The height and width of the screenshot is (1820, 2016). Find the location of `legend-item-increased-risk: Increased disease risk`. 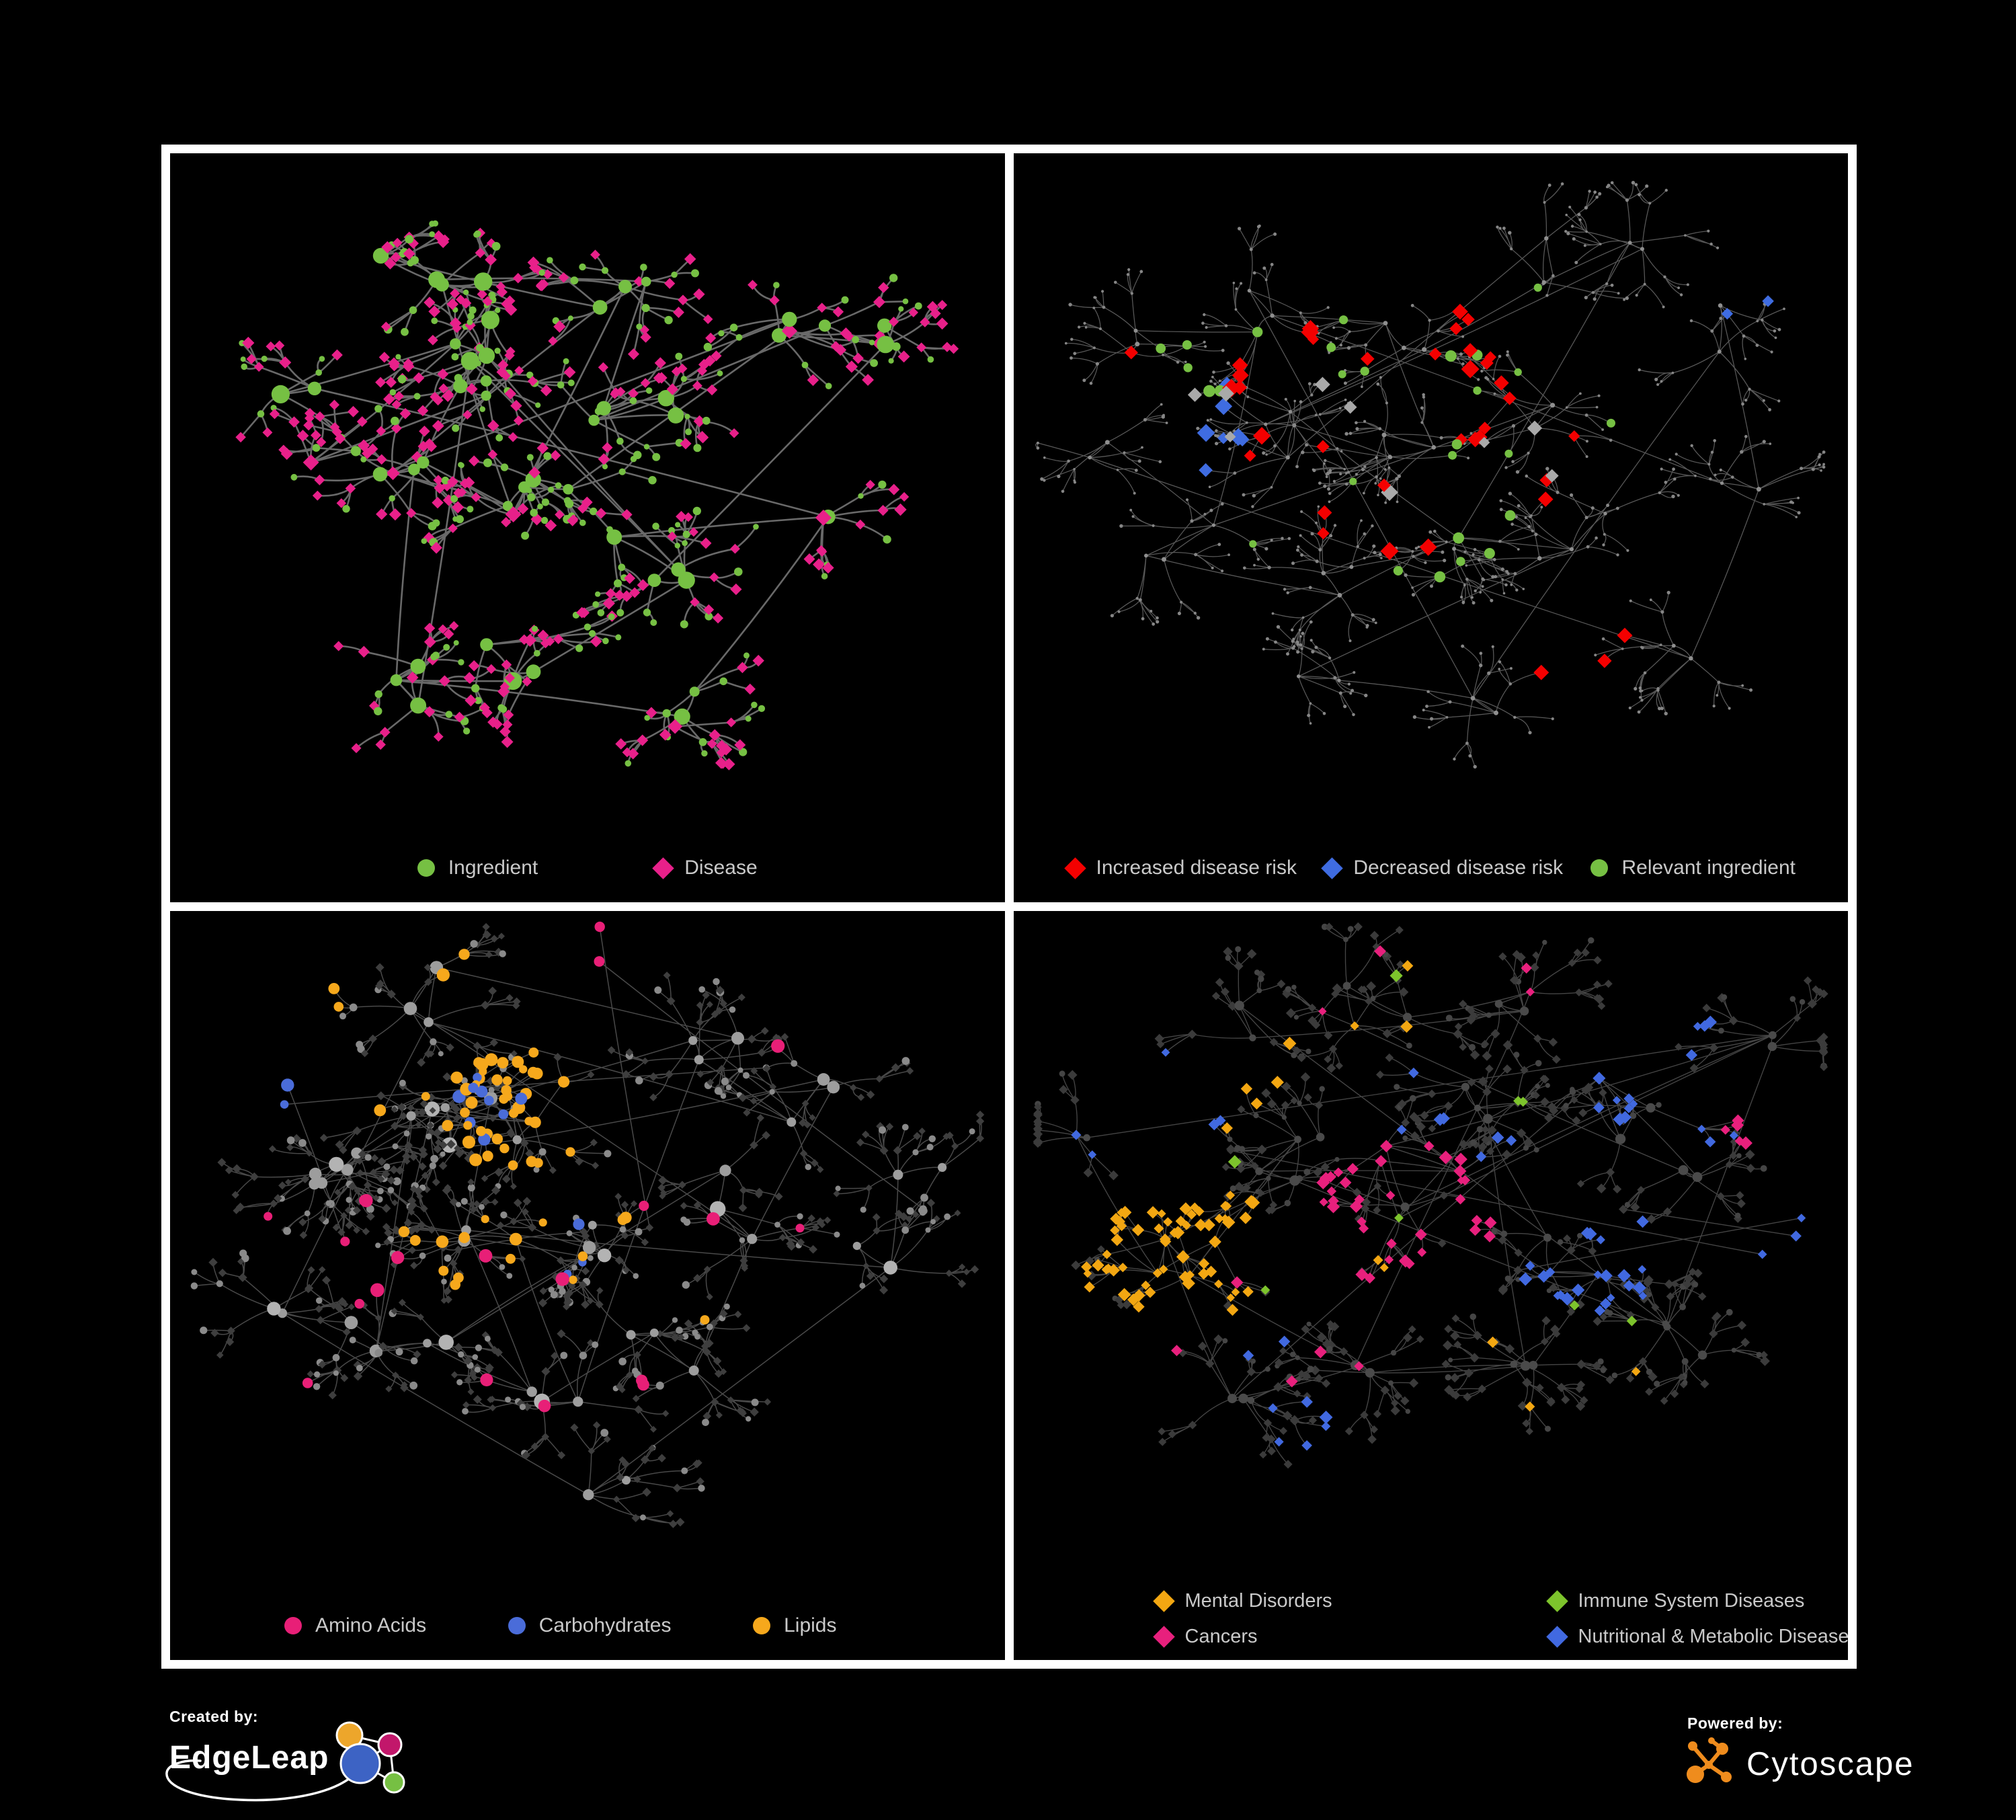

legend-item-increased-risk: Increased disease risk is located at coordinates (1180, 868).